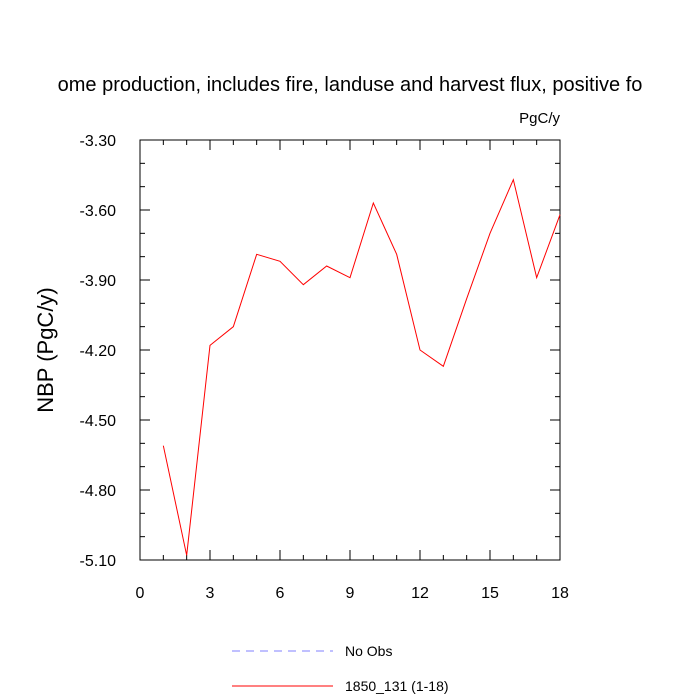 The height and width of the screenshot is (700, 700). Describe the element at coordinates (350, 593) in the screenshot. I see `x-tick-label: 9` at that location.